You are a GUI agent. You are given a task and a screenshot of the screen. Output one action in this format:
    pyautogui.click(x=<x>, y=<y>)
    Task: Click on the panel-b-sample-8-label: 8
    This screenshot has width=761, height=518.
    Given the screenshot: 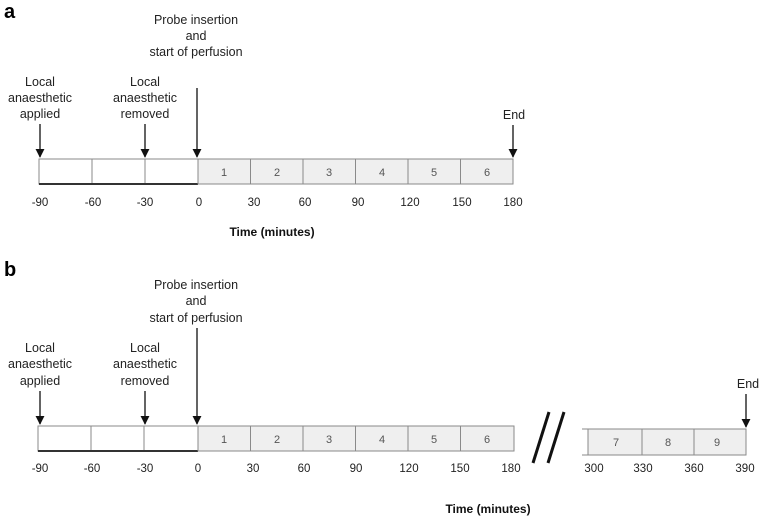 What is the action you would take?
    pyautogui.click(x=668, y=443)
    